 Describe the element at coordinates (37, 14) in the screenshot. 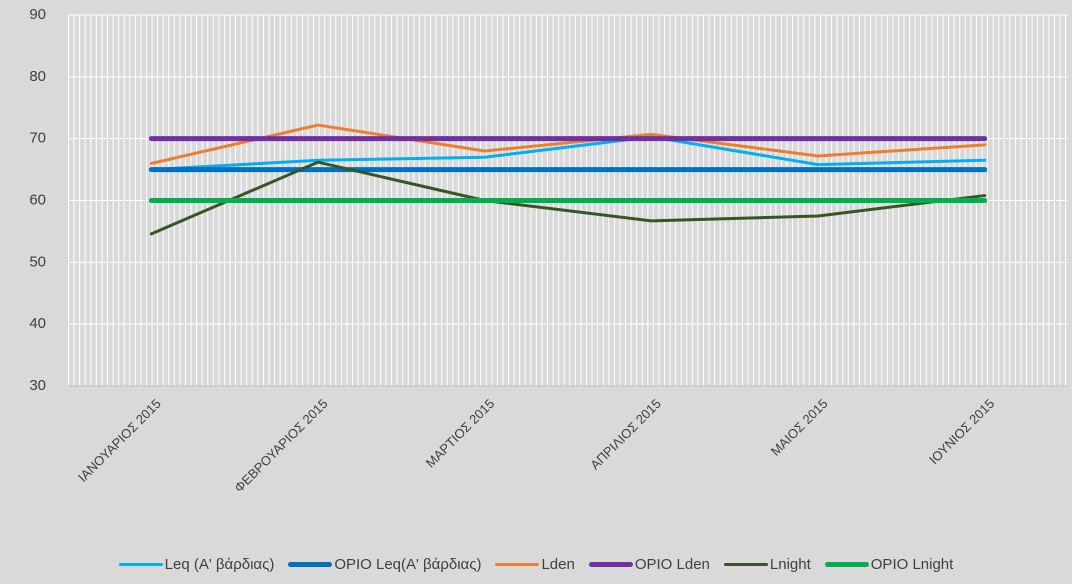

I see `y-tick-label: 90` at that location.